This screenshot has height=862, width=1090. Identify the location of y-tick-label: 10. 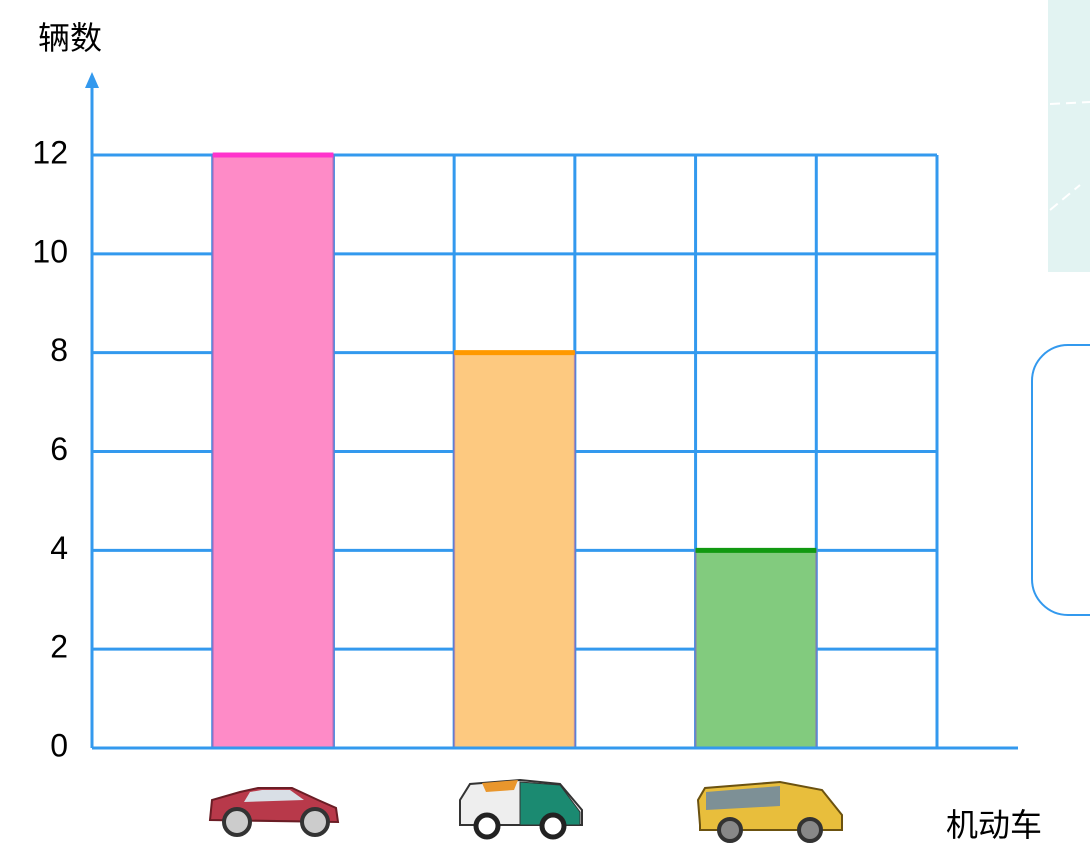
(50, 251).